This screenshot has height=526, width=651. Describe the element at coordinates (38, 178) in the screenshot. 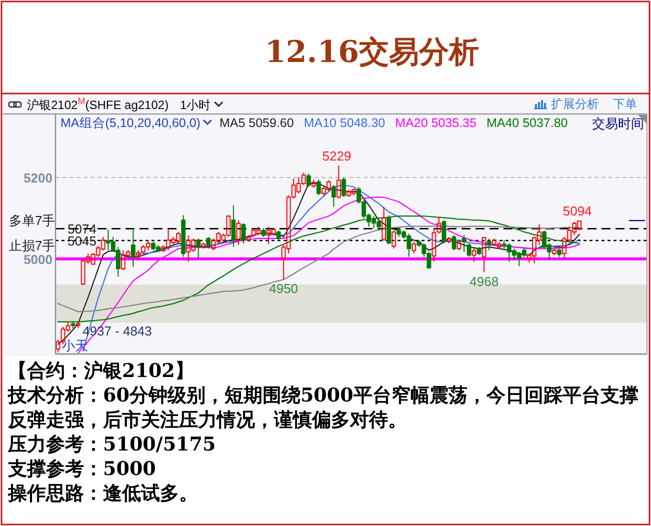

I see `y-tick-label: 5200` at that location.